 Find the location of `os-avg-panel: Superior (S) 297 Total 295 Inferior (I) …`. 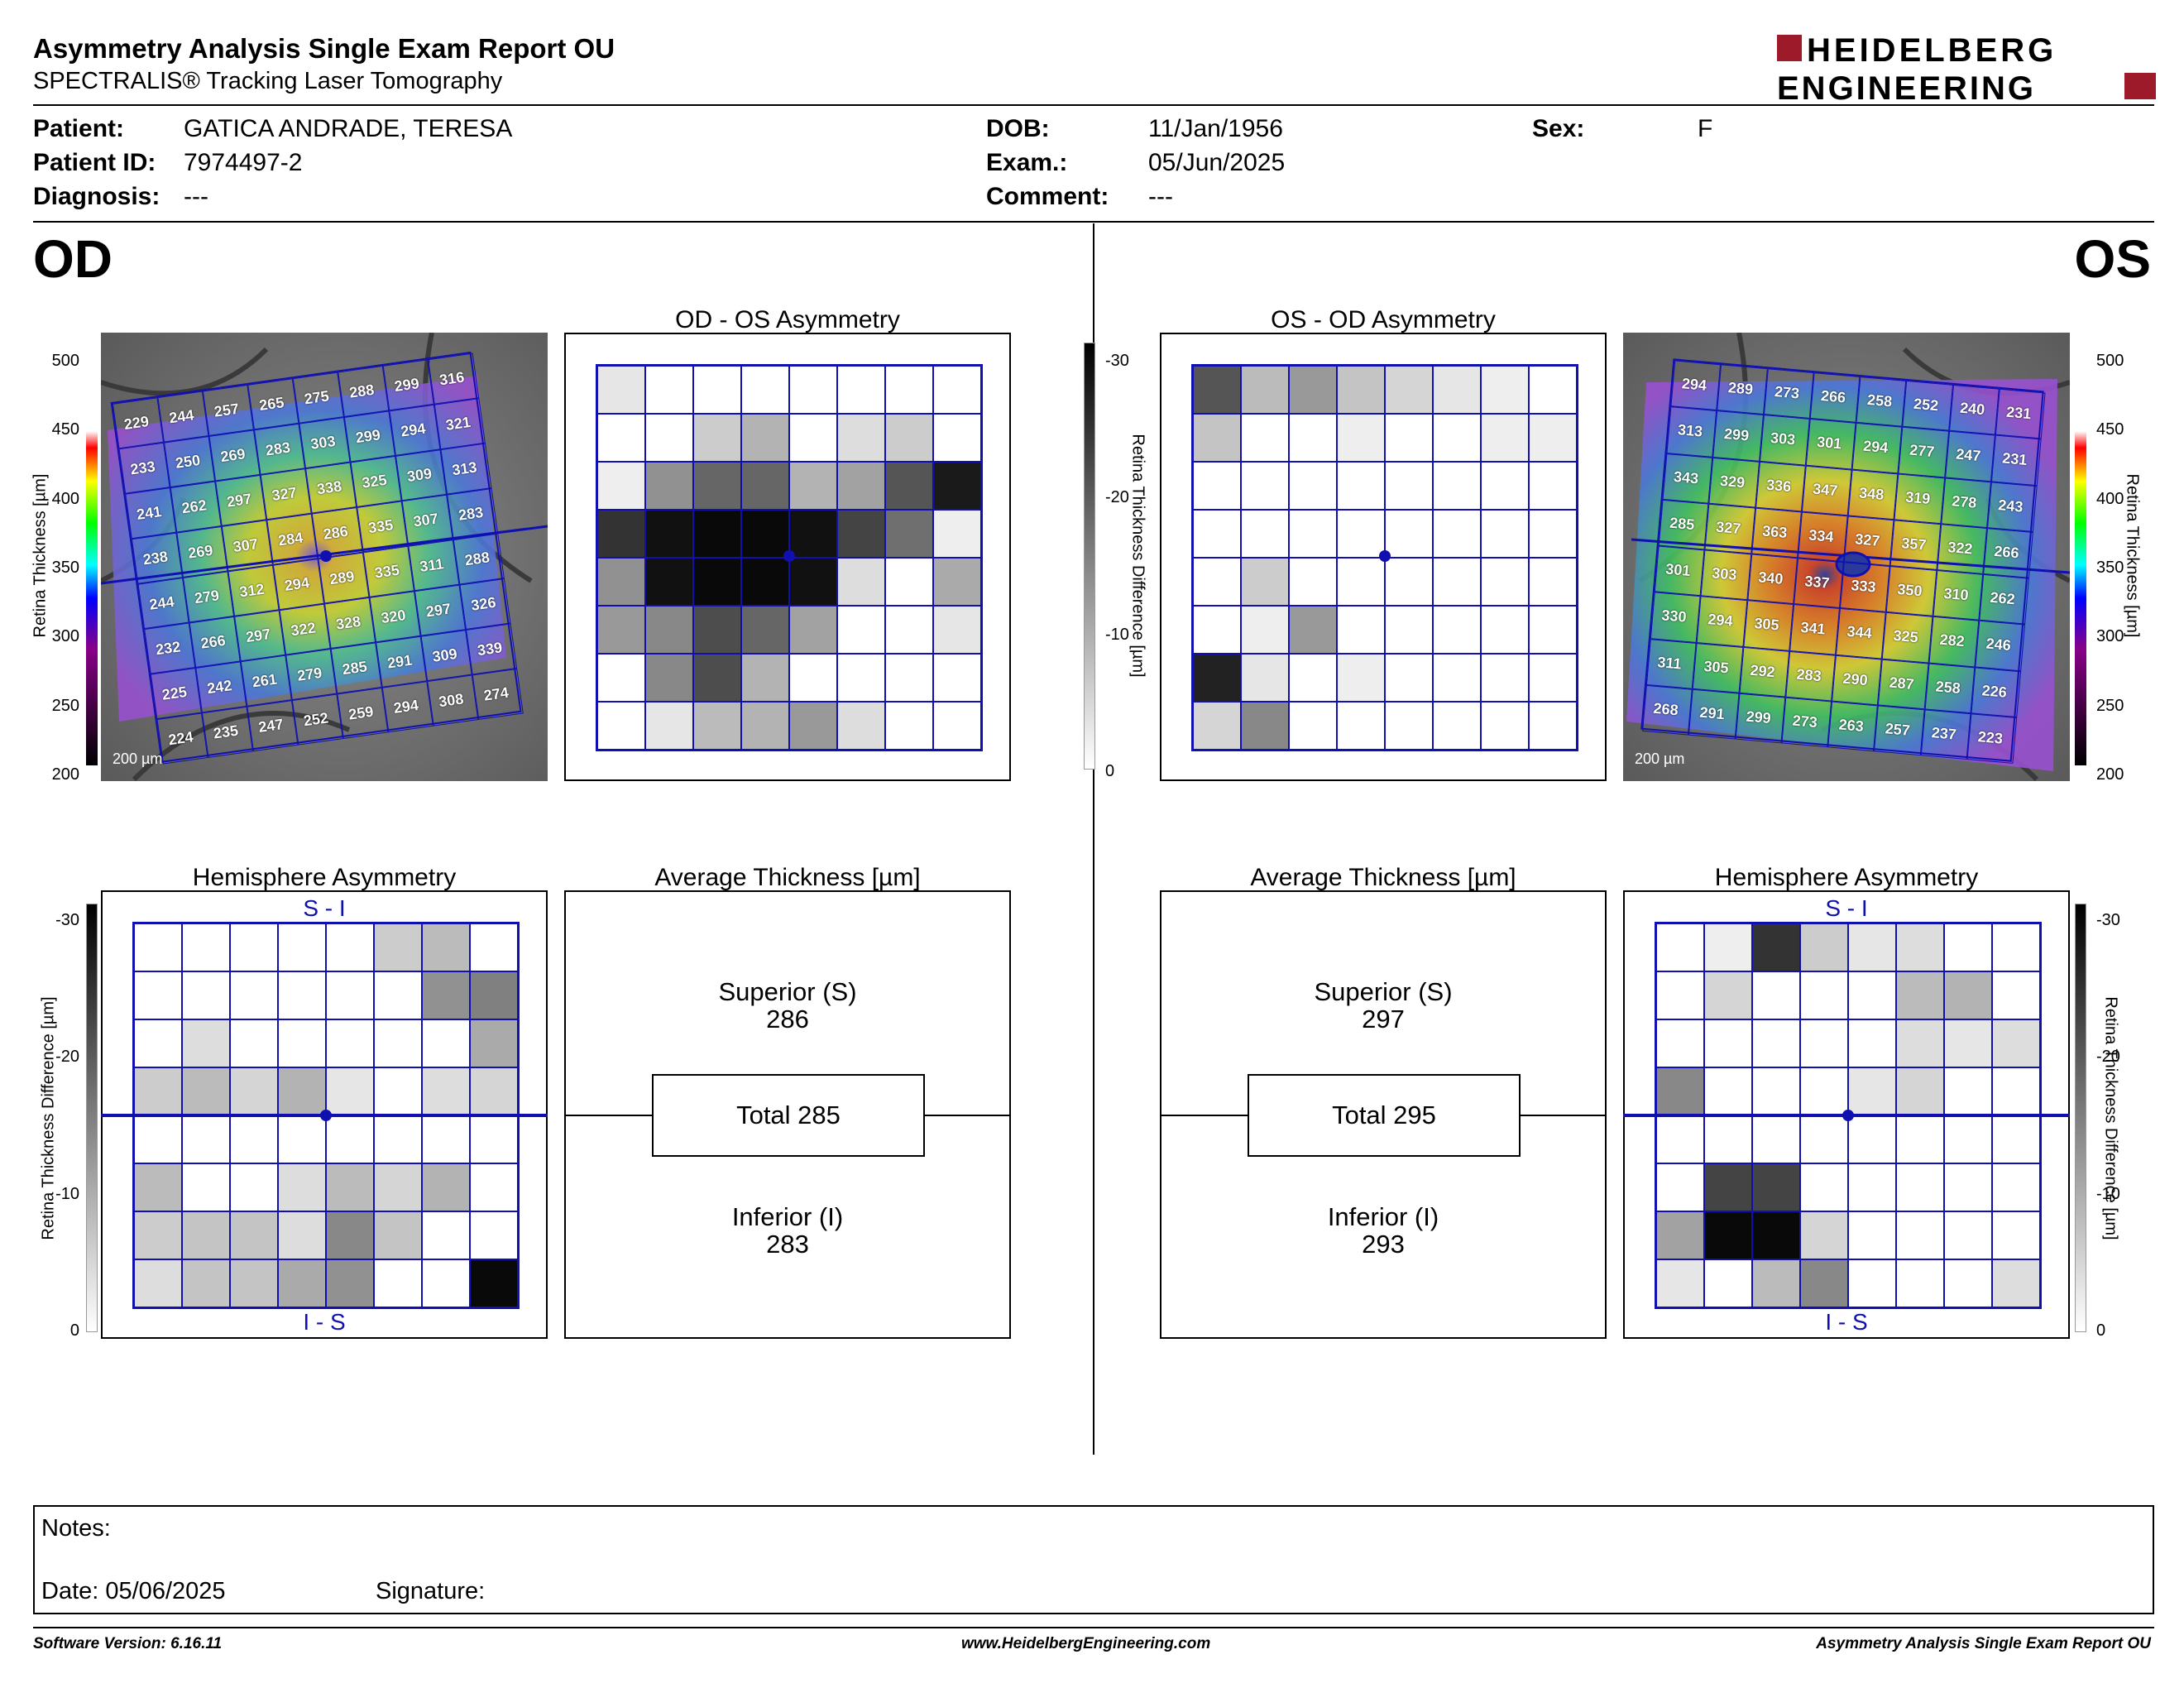

os-avg-panel: Superior (S) 297 Total 295 Inferior (I) … is located at coordinates (1383, 1114).